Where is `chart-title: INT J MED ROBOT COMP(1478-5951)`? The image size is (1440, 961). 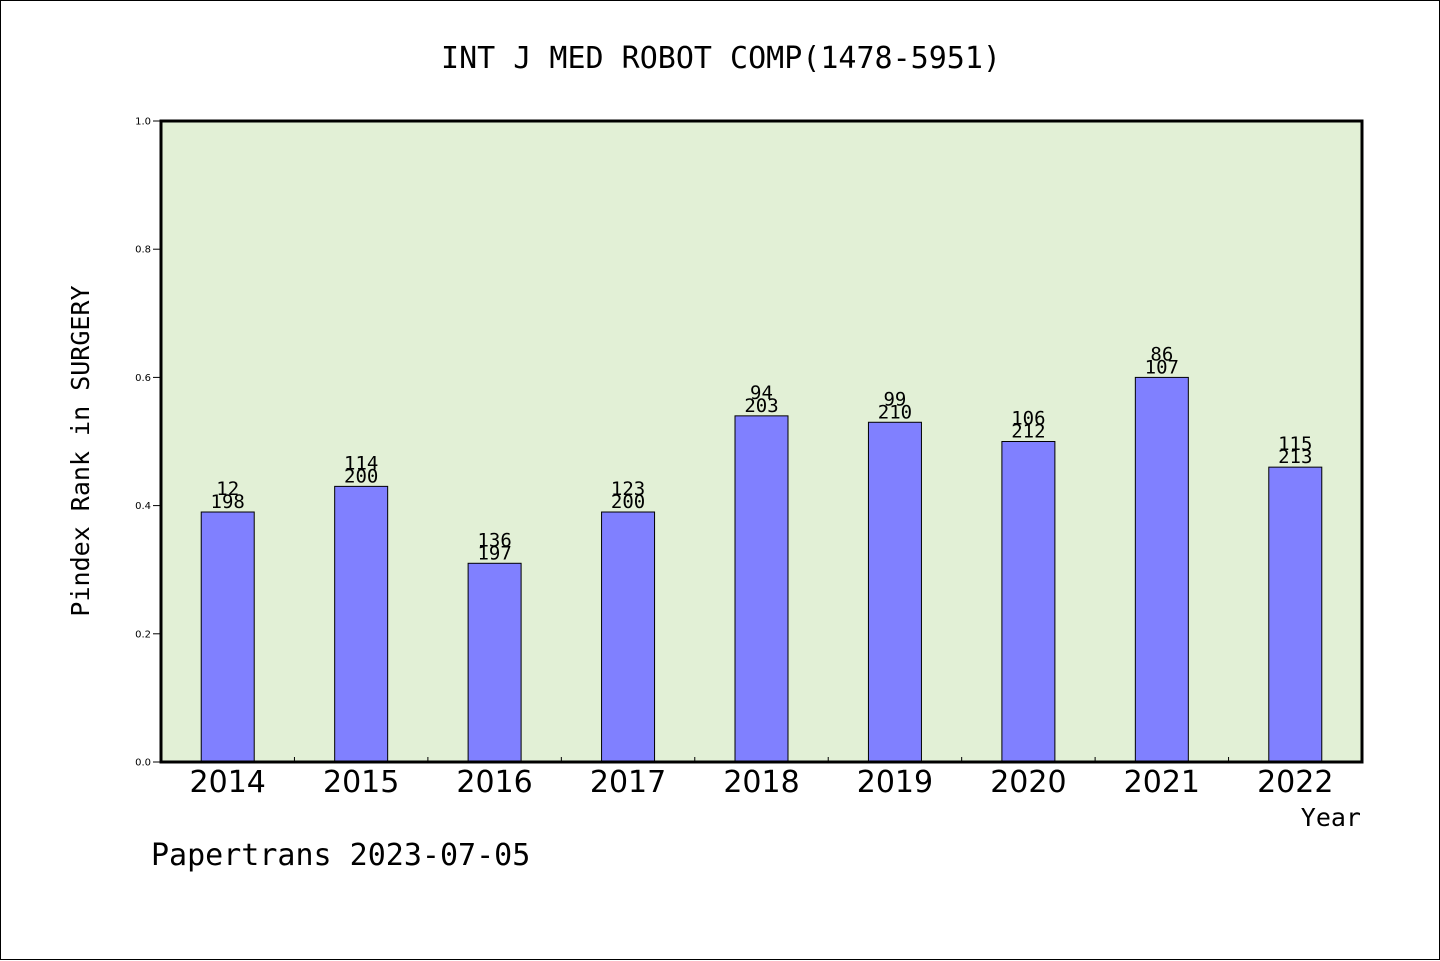
chart-title: INT J MED ROBOT COMP(1478-5951) is located at coordinates (721, 58).